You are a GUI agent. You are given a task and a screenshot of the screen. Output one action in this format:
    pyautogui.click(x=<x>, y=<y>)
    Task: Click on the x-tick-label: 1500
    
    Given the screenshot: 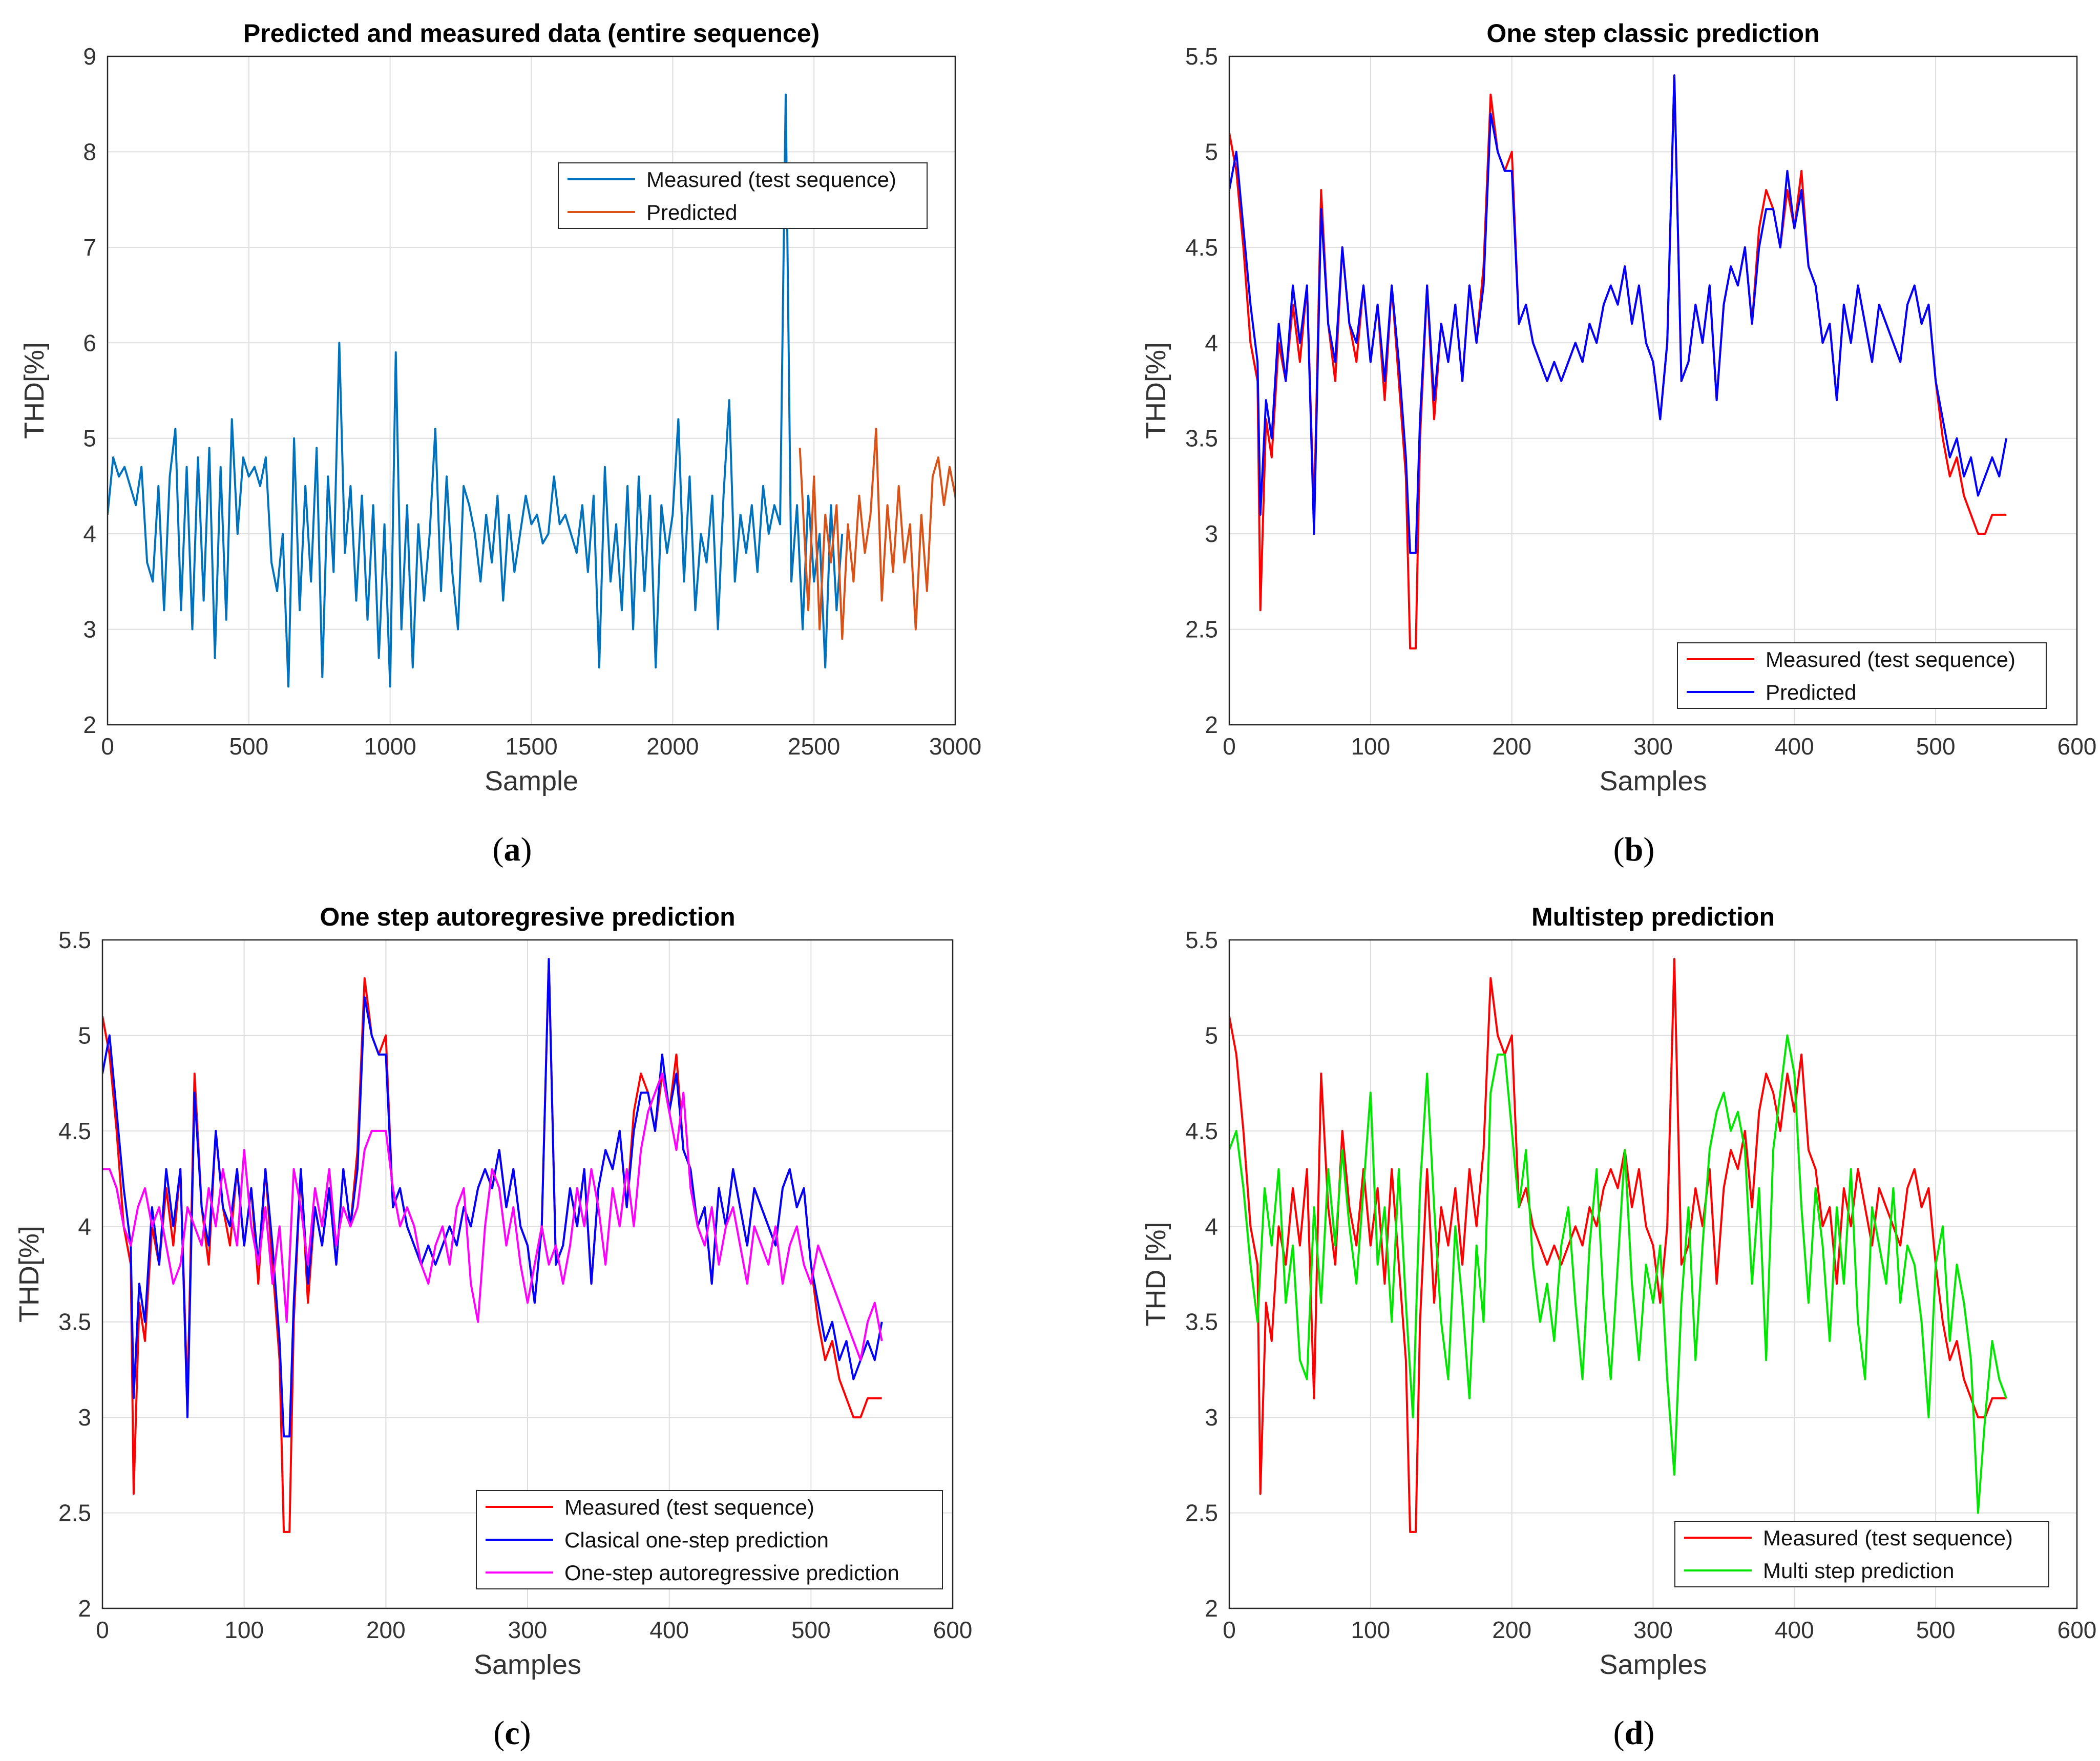 What is the action you would take?
    pyautogui.click(x=531, y=746)
    